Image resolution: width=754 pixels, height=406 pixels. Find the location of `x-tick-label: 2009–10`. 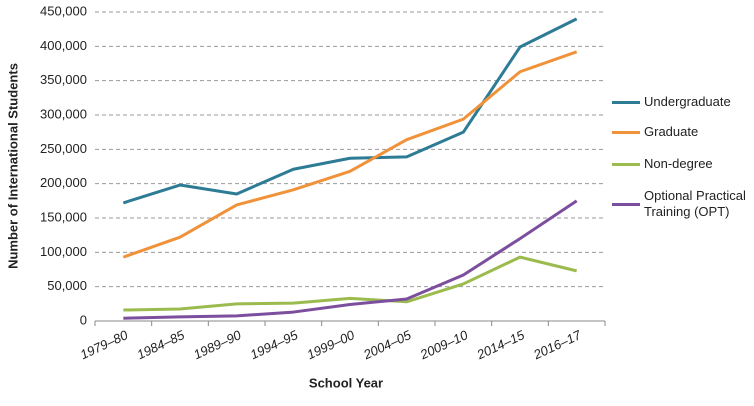

x-tick-label: 2009–10 is located at coordinates (444, 345).